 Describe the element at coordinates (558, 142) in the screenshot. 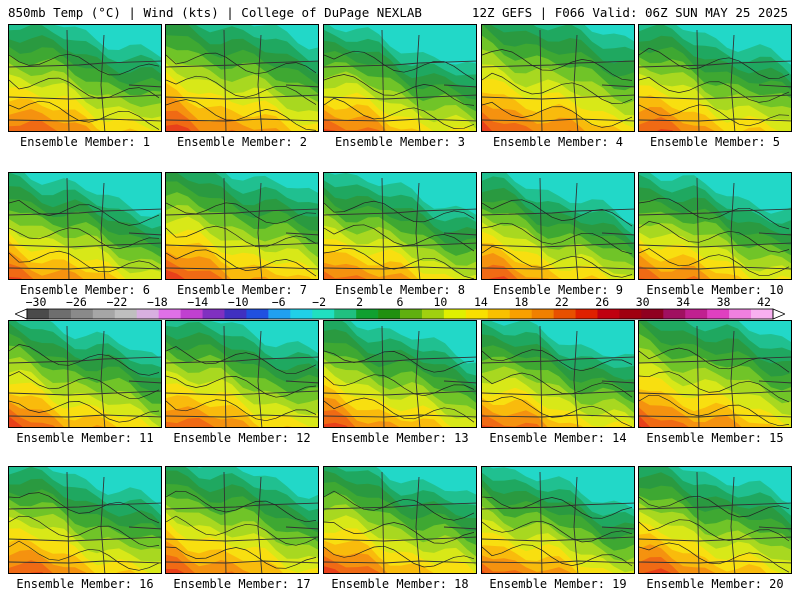

I see `member-label: Ensemble Member: 4` at that location.